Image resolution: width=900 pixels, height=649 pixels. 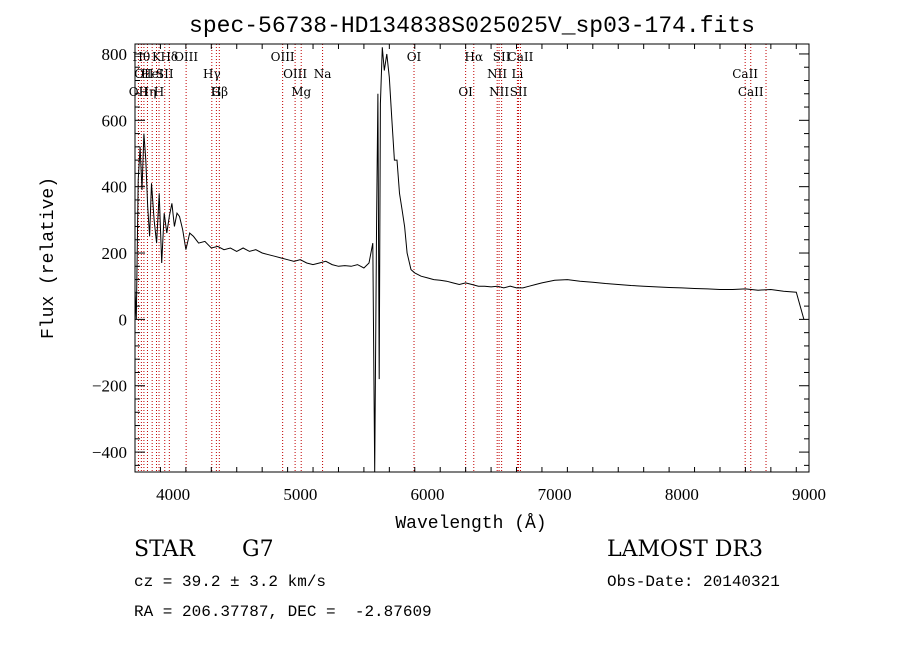 What do you see at coordinates (470, 523) in the screenshot?
I see `x-axis-label: Wavelength (Å)` at bounding box center [470, 523].